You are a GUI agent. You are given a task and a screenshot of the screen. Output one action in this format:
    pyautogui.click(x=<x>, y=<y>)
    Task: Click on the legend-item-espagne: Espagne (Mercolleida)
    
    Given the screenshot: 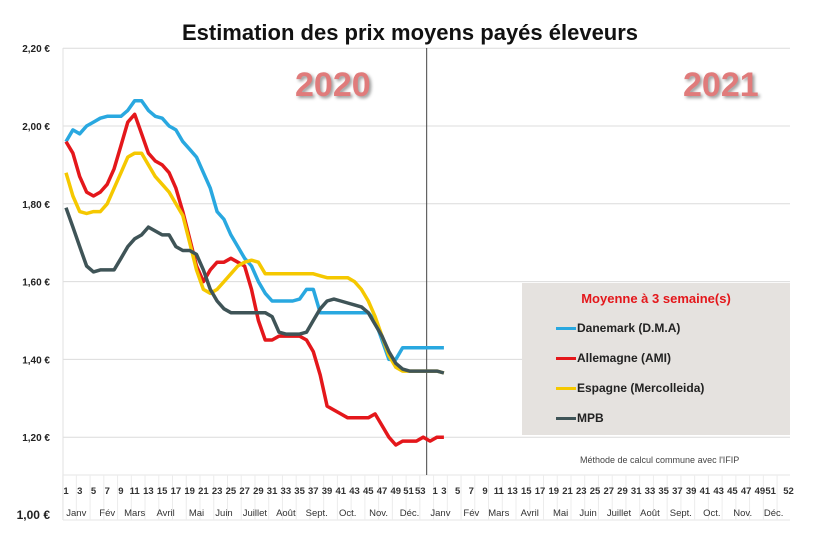 What is the action you would take?
    pyautogui.click(x=630, y=388)
    